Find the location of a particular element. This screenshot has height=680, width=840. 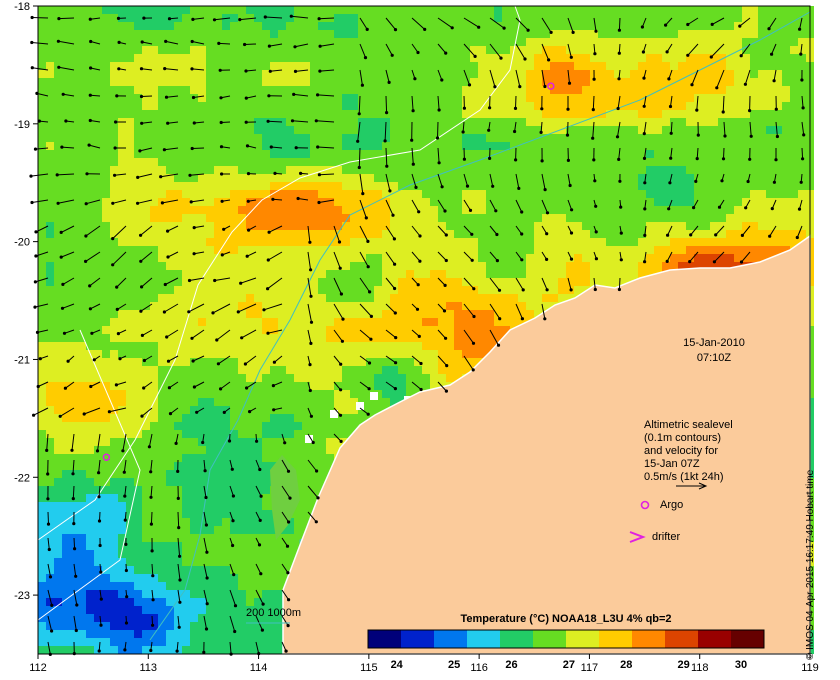

legend-line-2: (0.1m contours) is located at coordinates (682, 438).